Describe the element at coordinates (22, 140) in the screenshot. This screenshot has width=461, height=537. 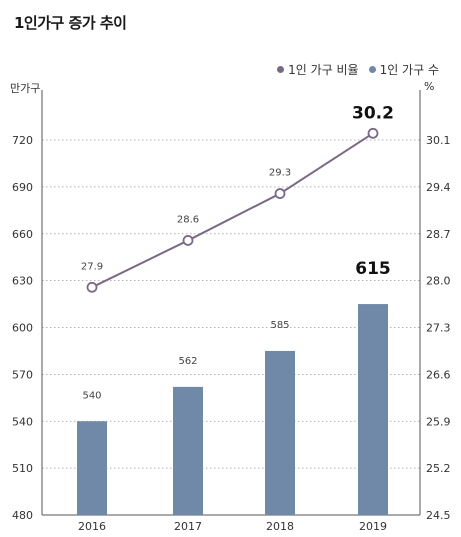
I see `left-tick-label: 720` at that location.